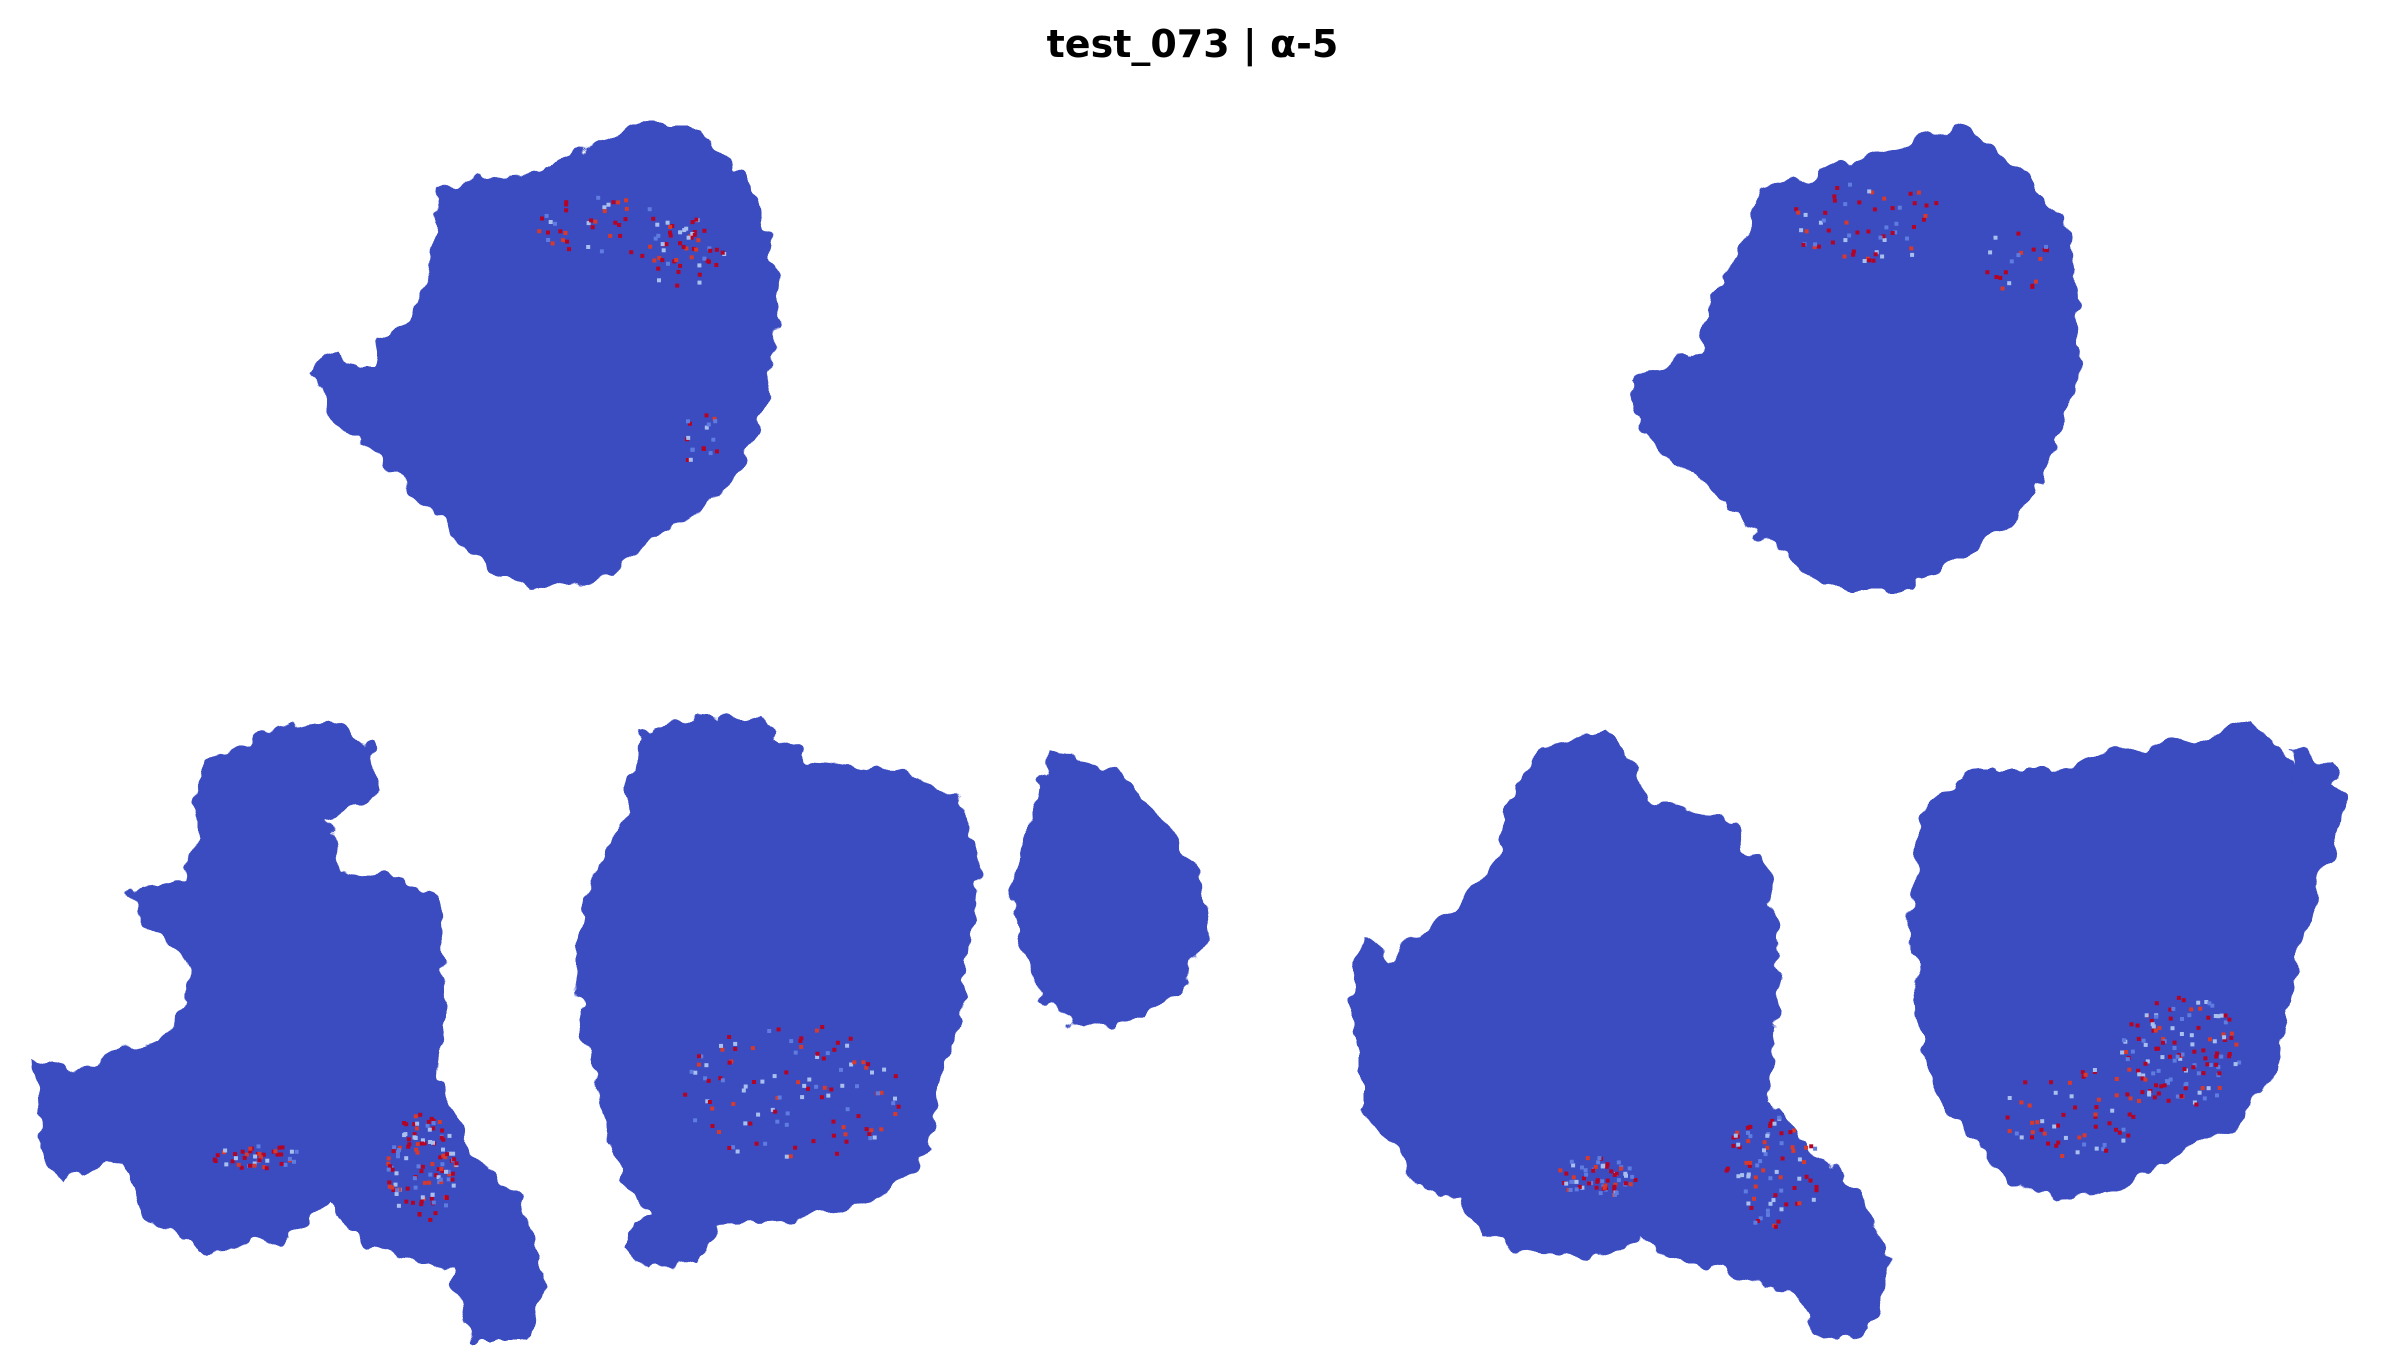 The image size is (2385, 1368). I want to click on top-left-section, so click(545, 357).